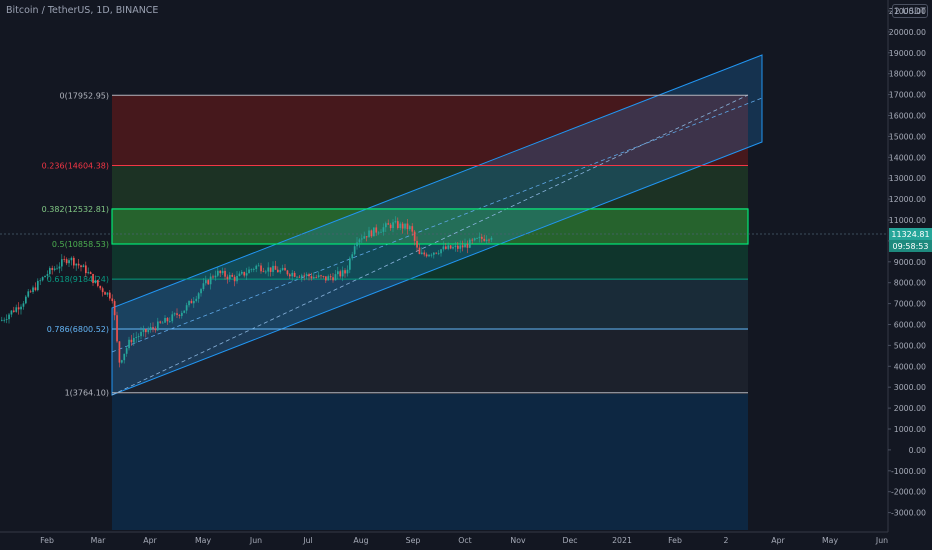 The image size is (932, 550). Describe the element at coordinates (75, 165) in the screenshot. I see `fib-level-label: 0.236(14604.38)` at that location.